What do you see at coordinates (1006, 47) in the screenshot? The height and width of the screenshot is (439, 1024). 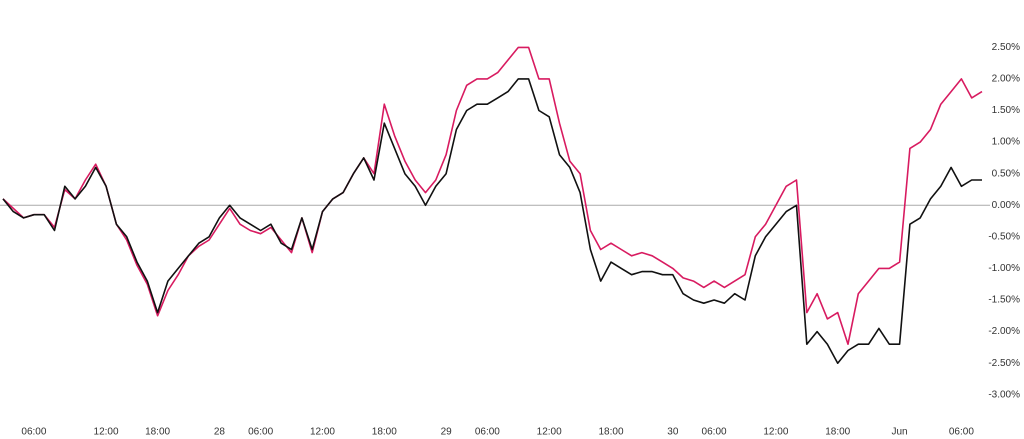 I see `y-tick-label: 2.50%` at bounding box center [1006, 47].